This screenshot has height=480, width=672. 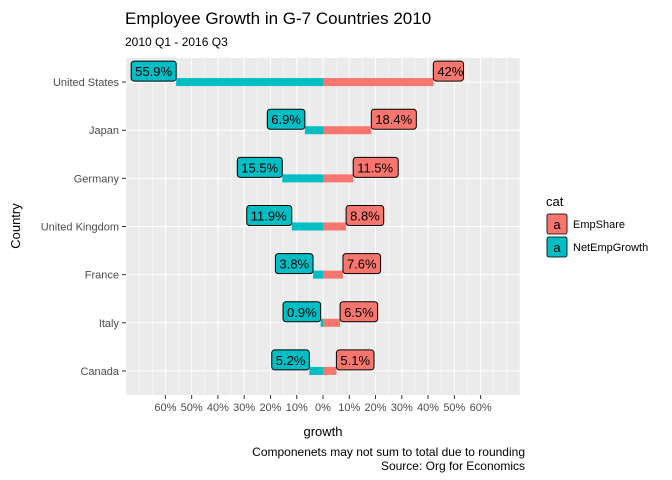 I want to click on legend-item-empshare: a EmpShare, so click(x=585, y=224).